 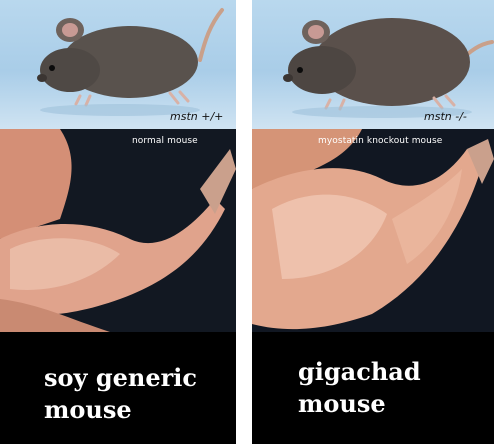 What do you see at coordinates (359, 387) in the screenshot?
I see `caption-text: gigachad mouse` at bounding box center [359, 387].